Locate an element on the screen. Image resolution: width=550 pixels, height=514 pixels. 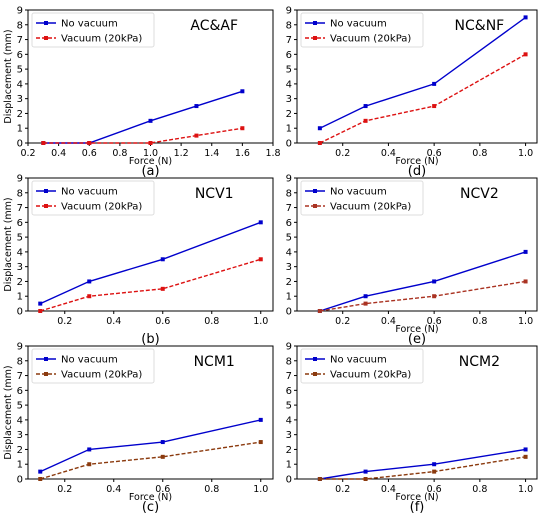
chart-title: NC&NF is located at coordinates (480, 26).